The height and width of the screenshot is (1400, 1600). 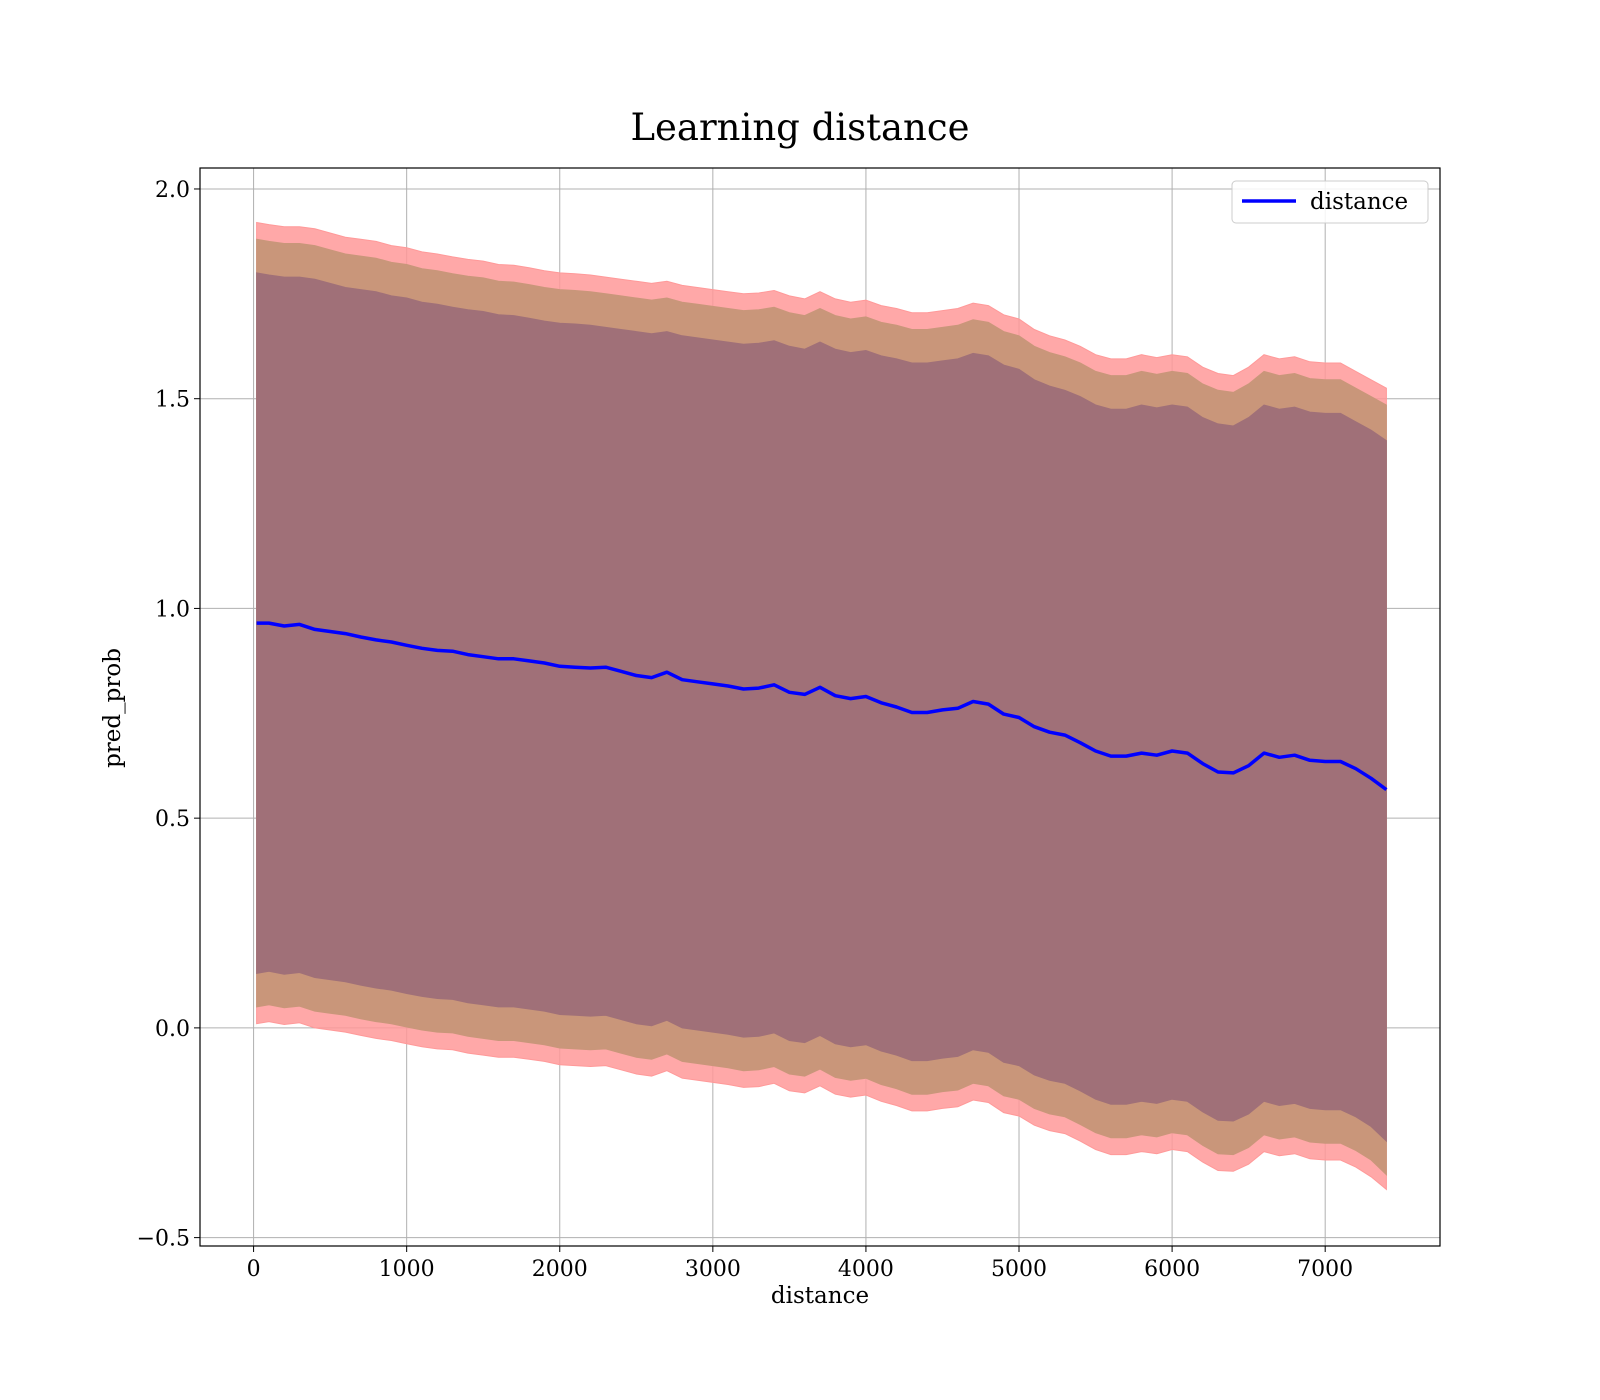 I want to click on x-axis-ticks: 0 1000 2000 3000 4000 5000 6000 7000, so click(x=800, y=1264).